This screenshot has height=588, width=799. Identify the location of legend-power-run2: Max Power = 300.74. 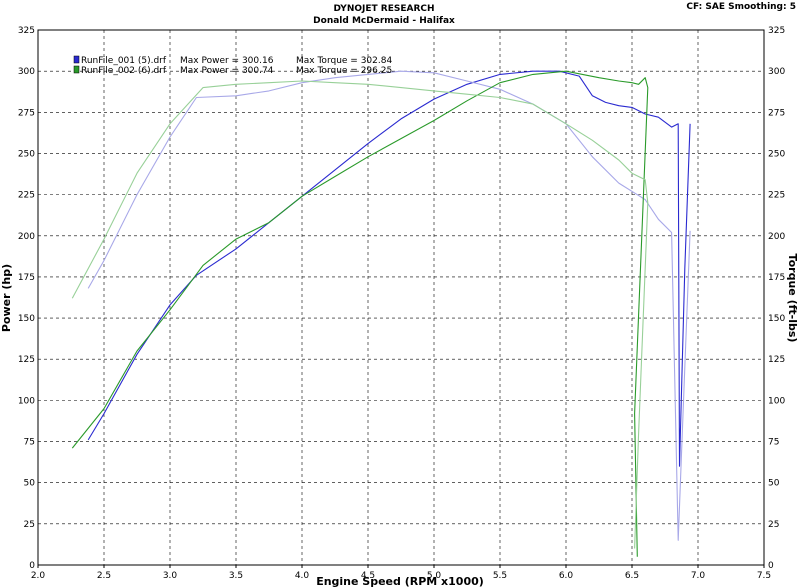
(227, 71).